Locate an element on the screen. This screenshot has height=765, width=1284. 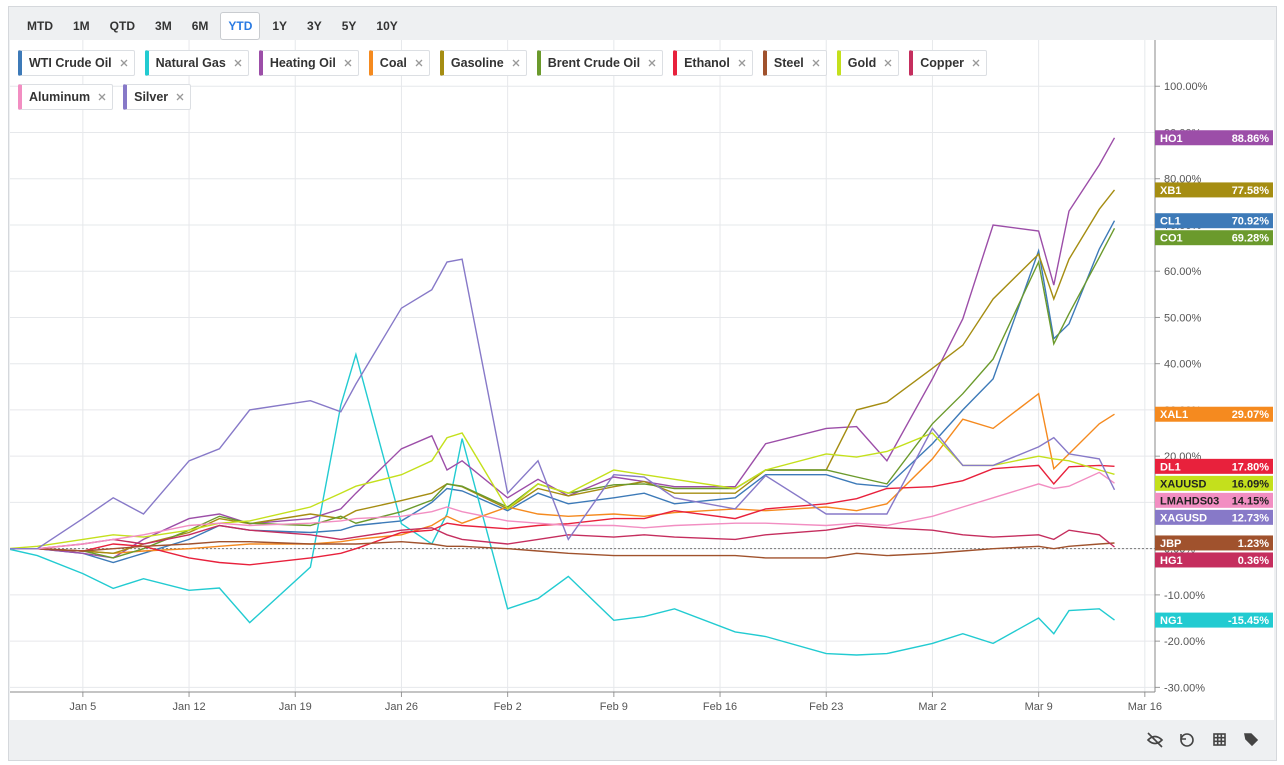
x-tick-label: Mar 2 is located at coordinates (932, 707).